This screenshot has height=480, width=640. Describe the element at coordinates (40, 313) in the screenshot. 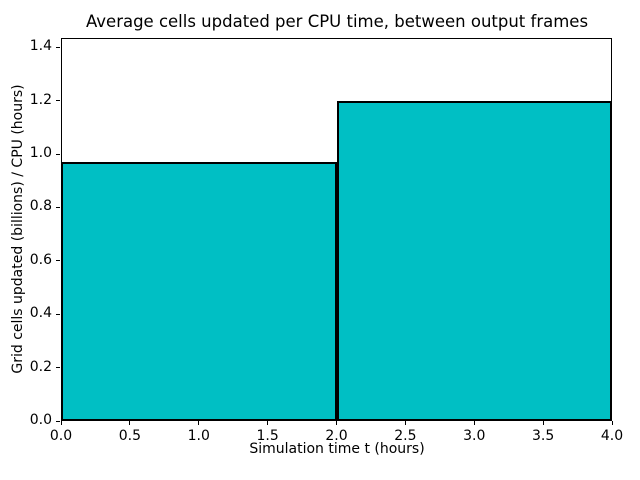

I see `y-tick-label: 0.4` at that location.